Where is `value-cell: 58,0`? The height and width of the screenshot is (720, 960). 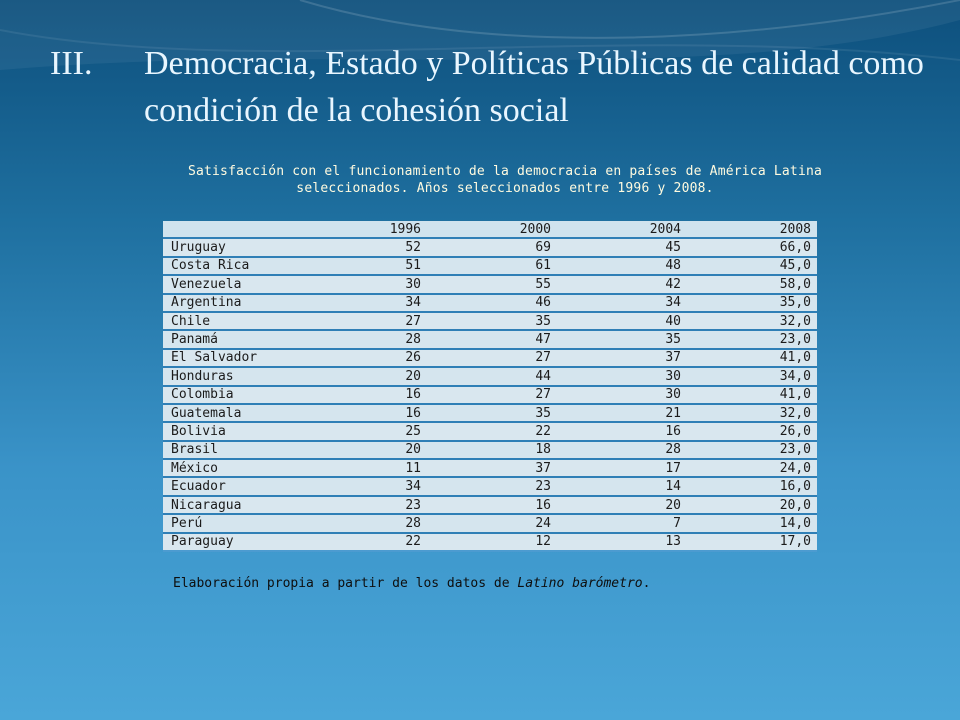 value-cell: 58,0 is located at coordinates (752, 285).